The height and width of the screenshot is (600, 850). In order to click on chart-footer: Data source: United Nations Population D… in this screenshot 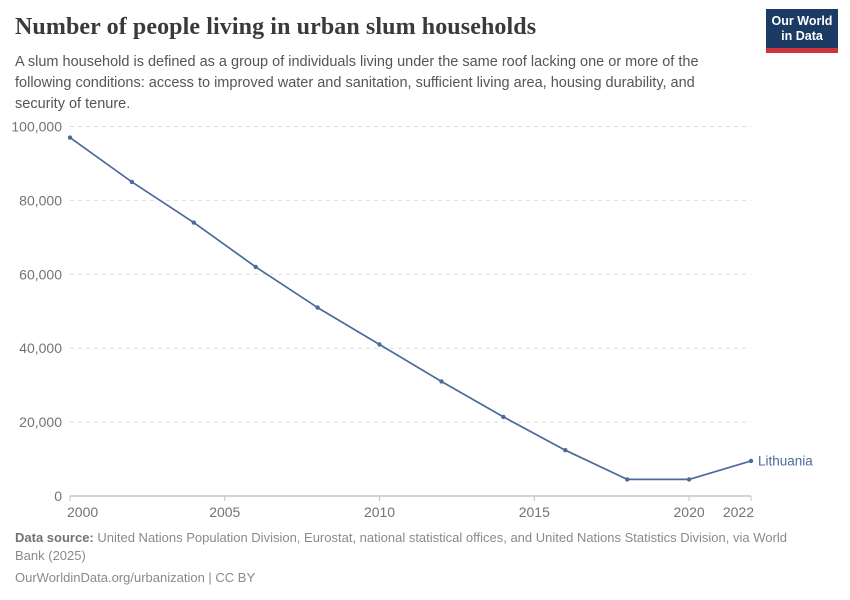, I will do `click(416, 558)`.